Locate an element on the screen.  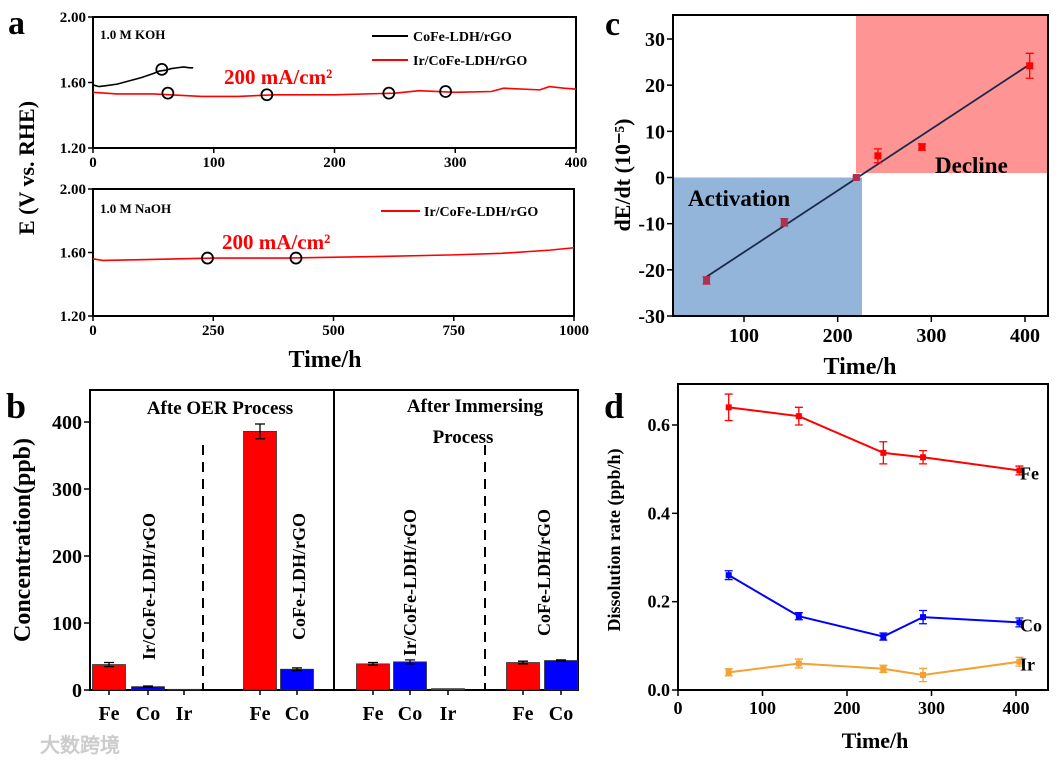
y-tick-label: 2.00 is located at coordinates (73, 190).